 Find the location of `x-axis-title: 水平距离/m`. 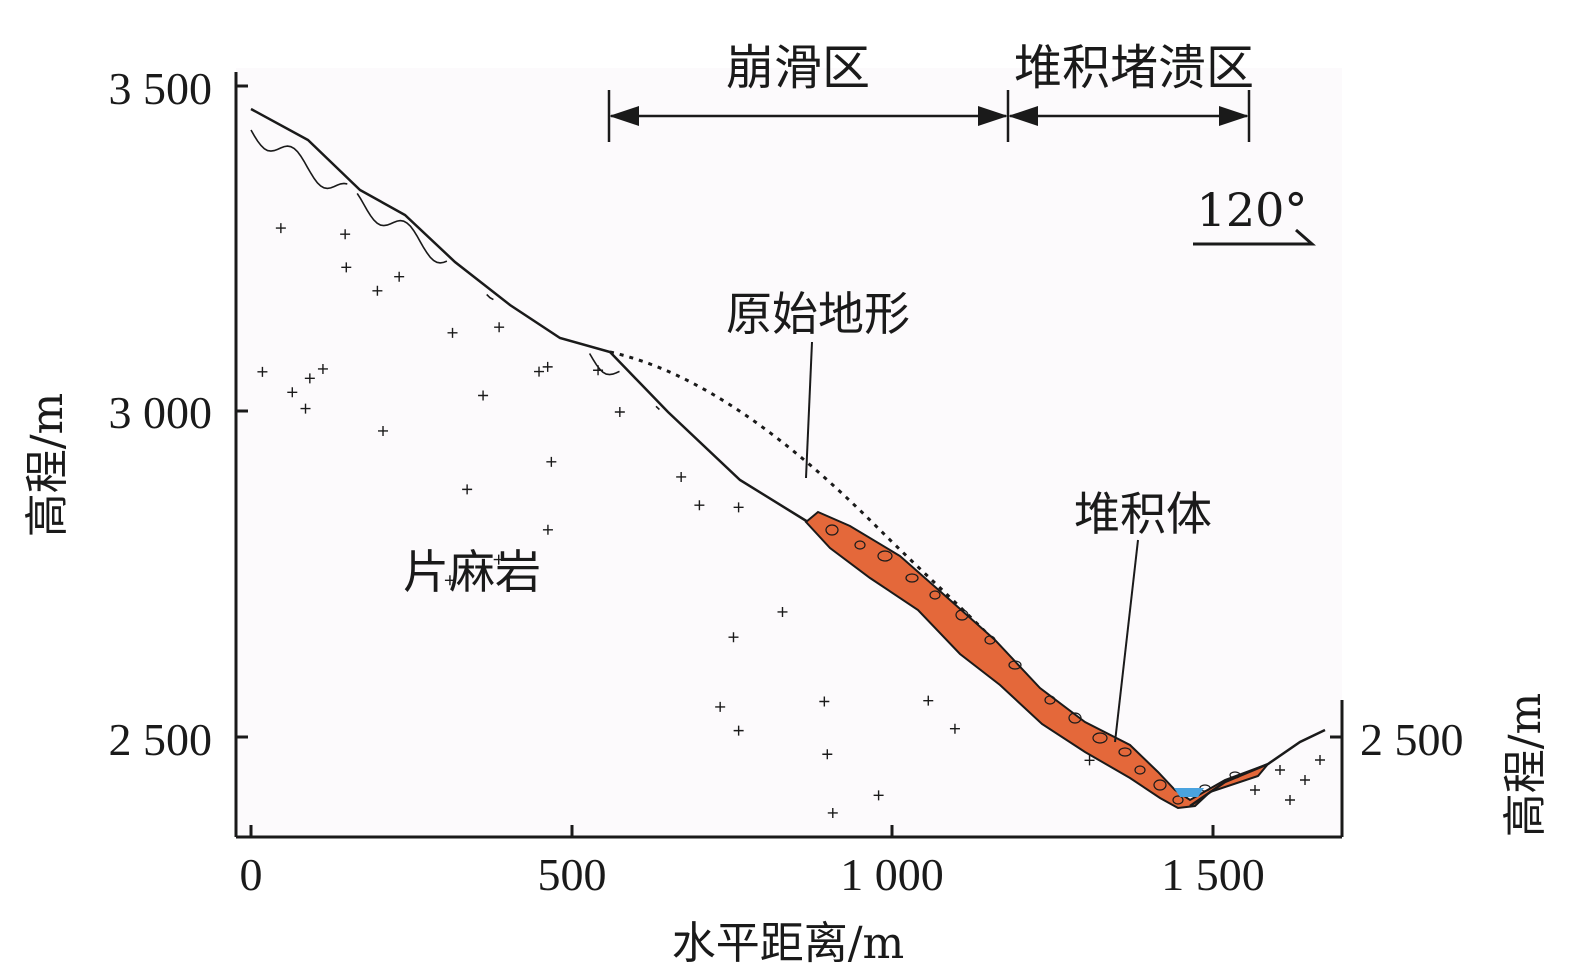

x-axis-title: 水平距离/m is located at coordinates (788, 943).